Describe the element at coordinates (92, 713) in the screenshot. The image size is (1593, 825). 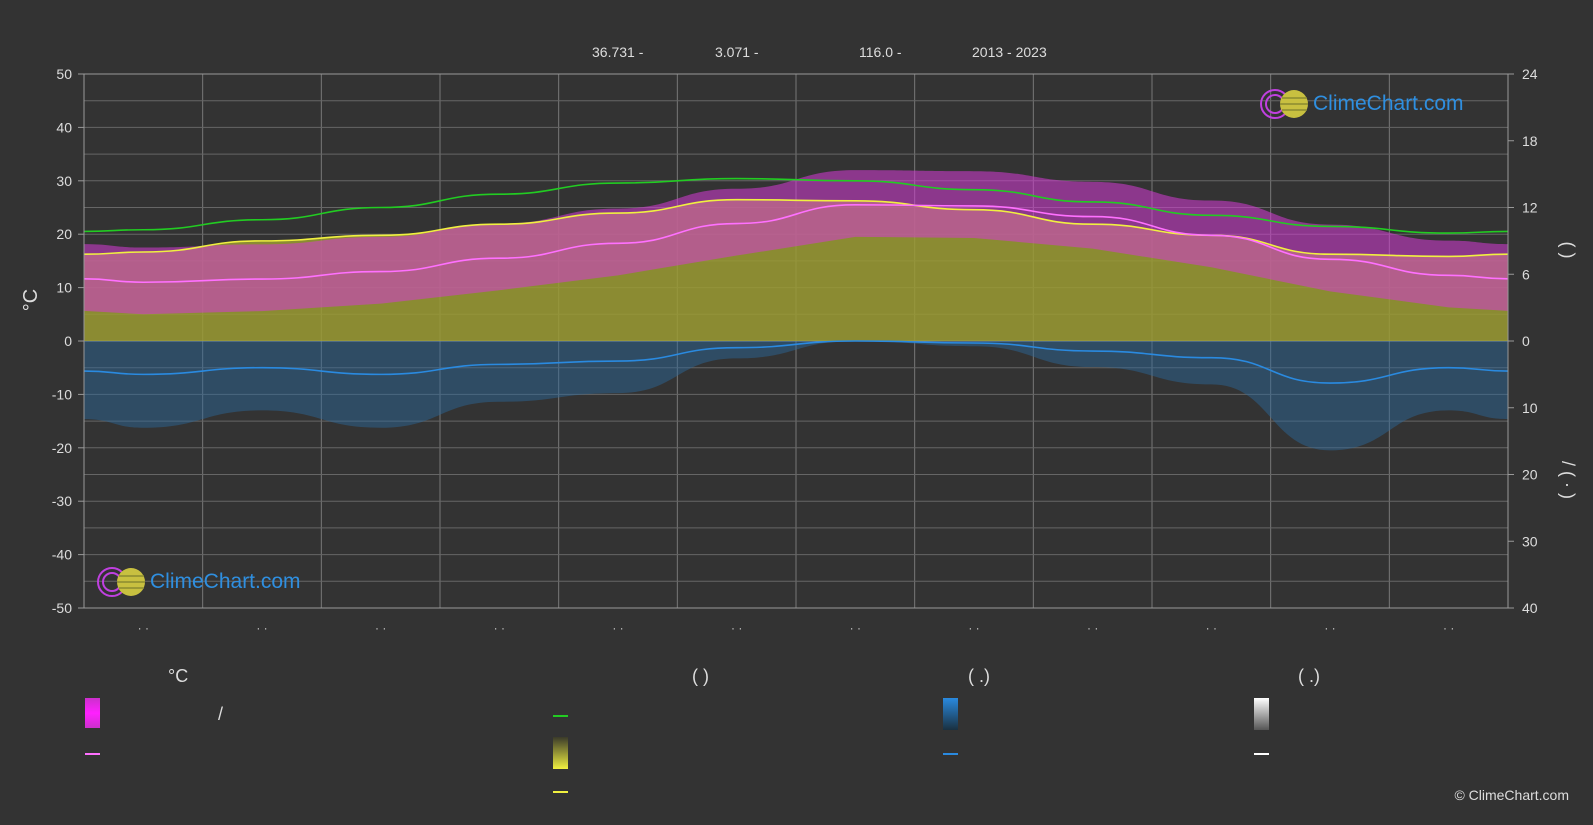
I see `legend-temp-range-swatch` at that location.